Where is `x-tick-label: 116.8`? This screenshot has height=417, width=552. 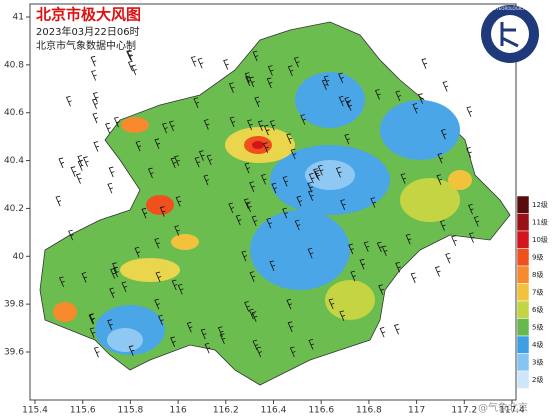
x-tick-label: 116.8 is located at coordinates (369, 411).